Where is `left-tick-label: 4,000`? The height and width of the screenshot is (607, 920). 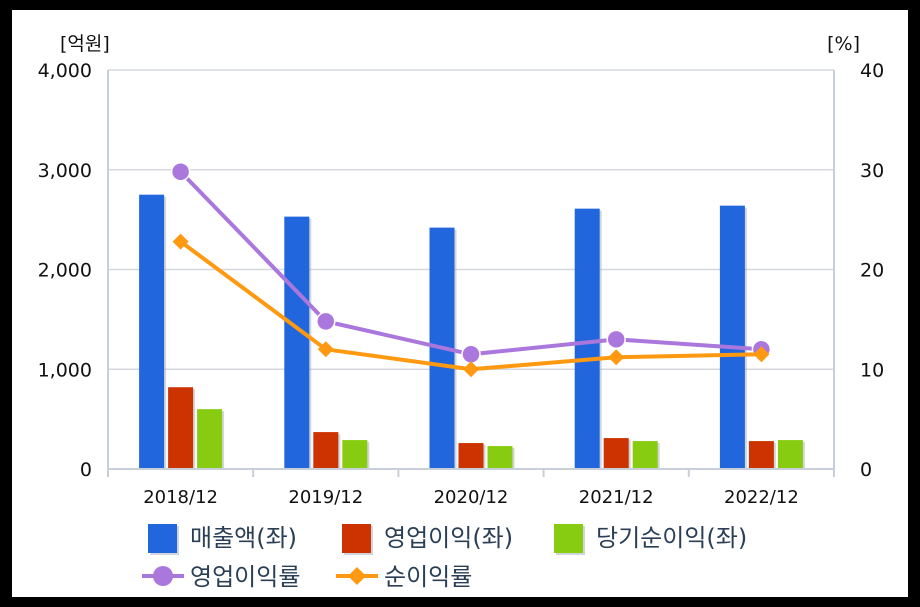 left-tick-label: 4,000 is located at coordinates (65, 71).